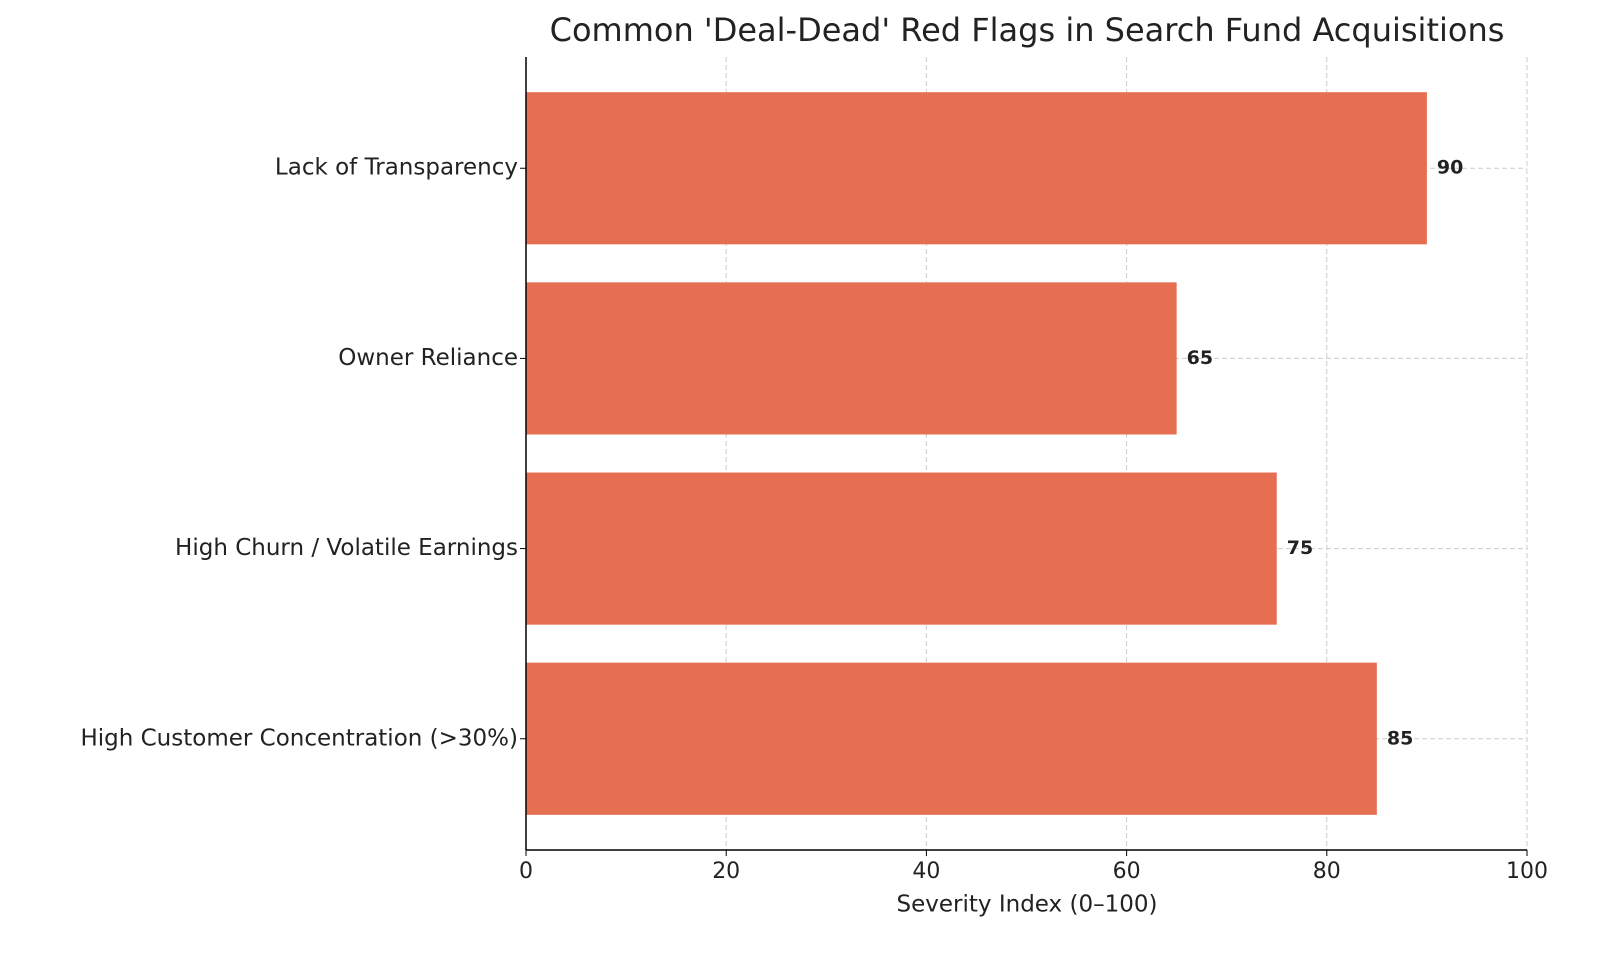  Describe the element at coordinates (1527, 871) in the screenshot. I see `x-tick-label: 100` at that location.